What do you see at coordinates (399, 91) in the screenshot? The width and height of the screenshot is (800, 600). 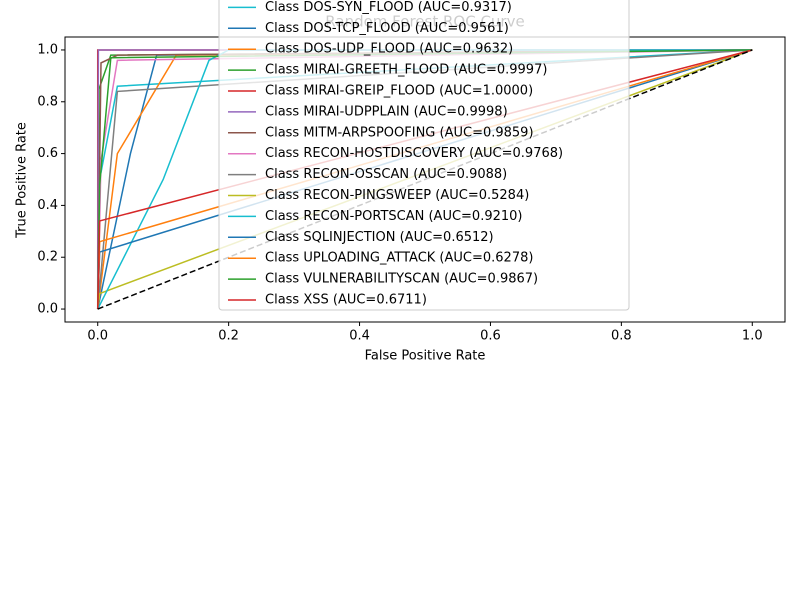 I see `legend-label: Class MIRAI-GREIP_FLOOD (AUC=1.0000)` at bounding box center [399, 91].